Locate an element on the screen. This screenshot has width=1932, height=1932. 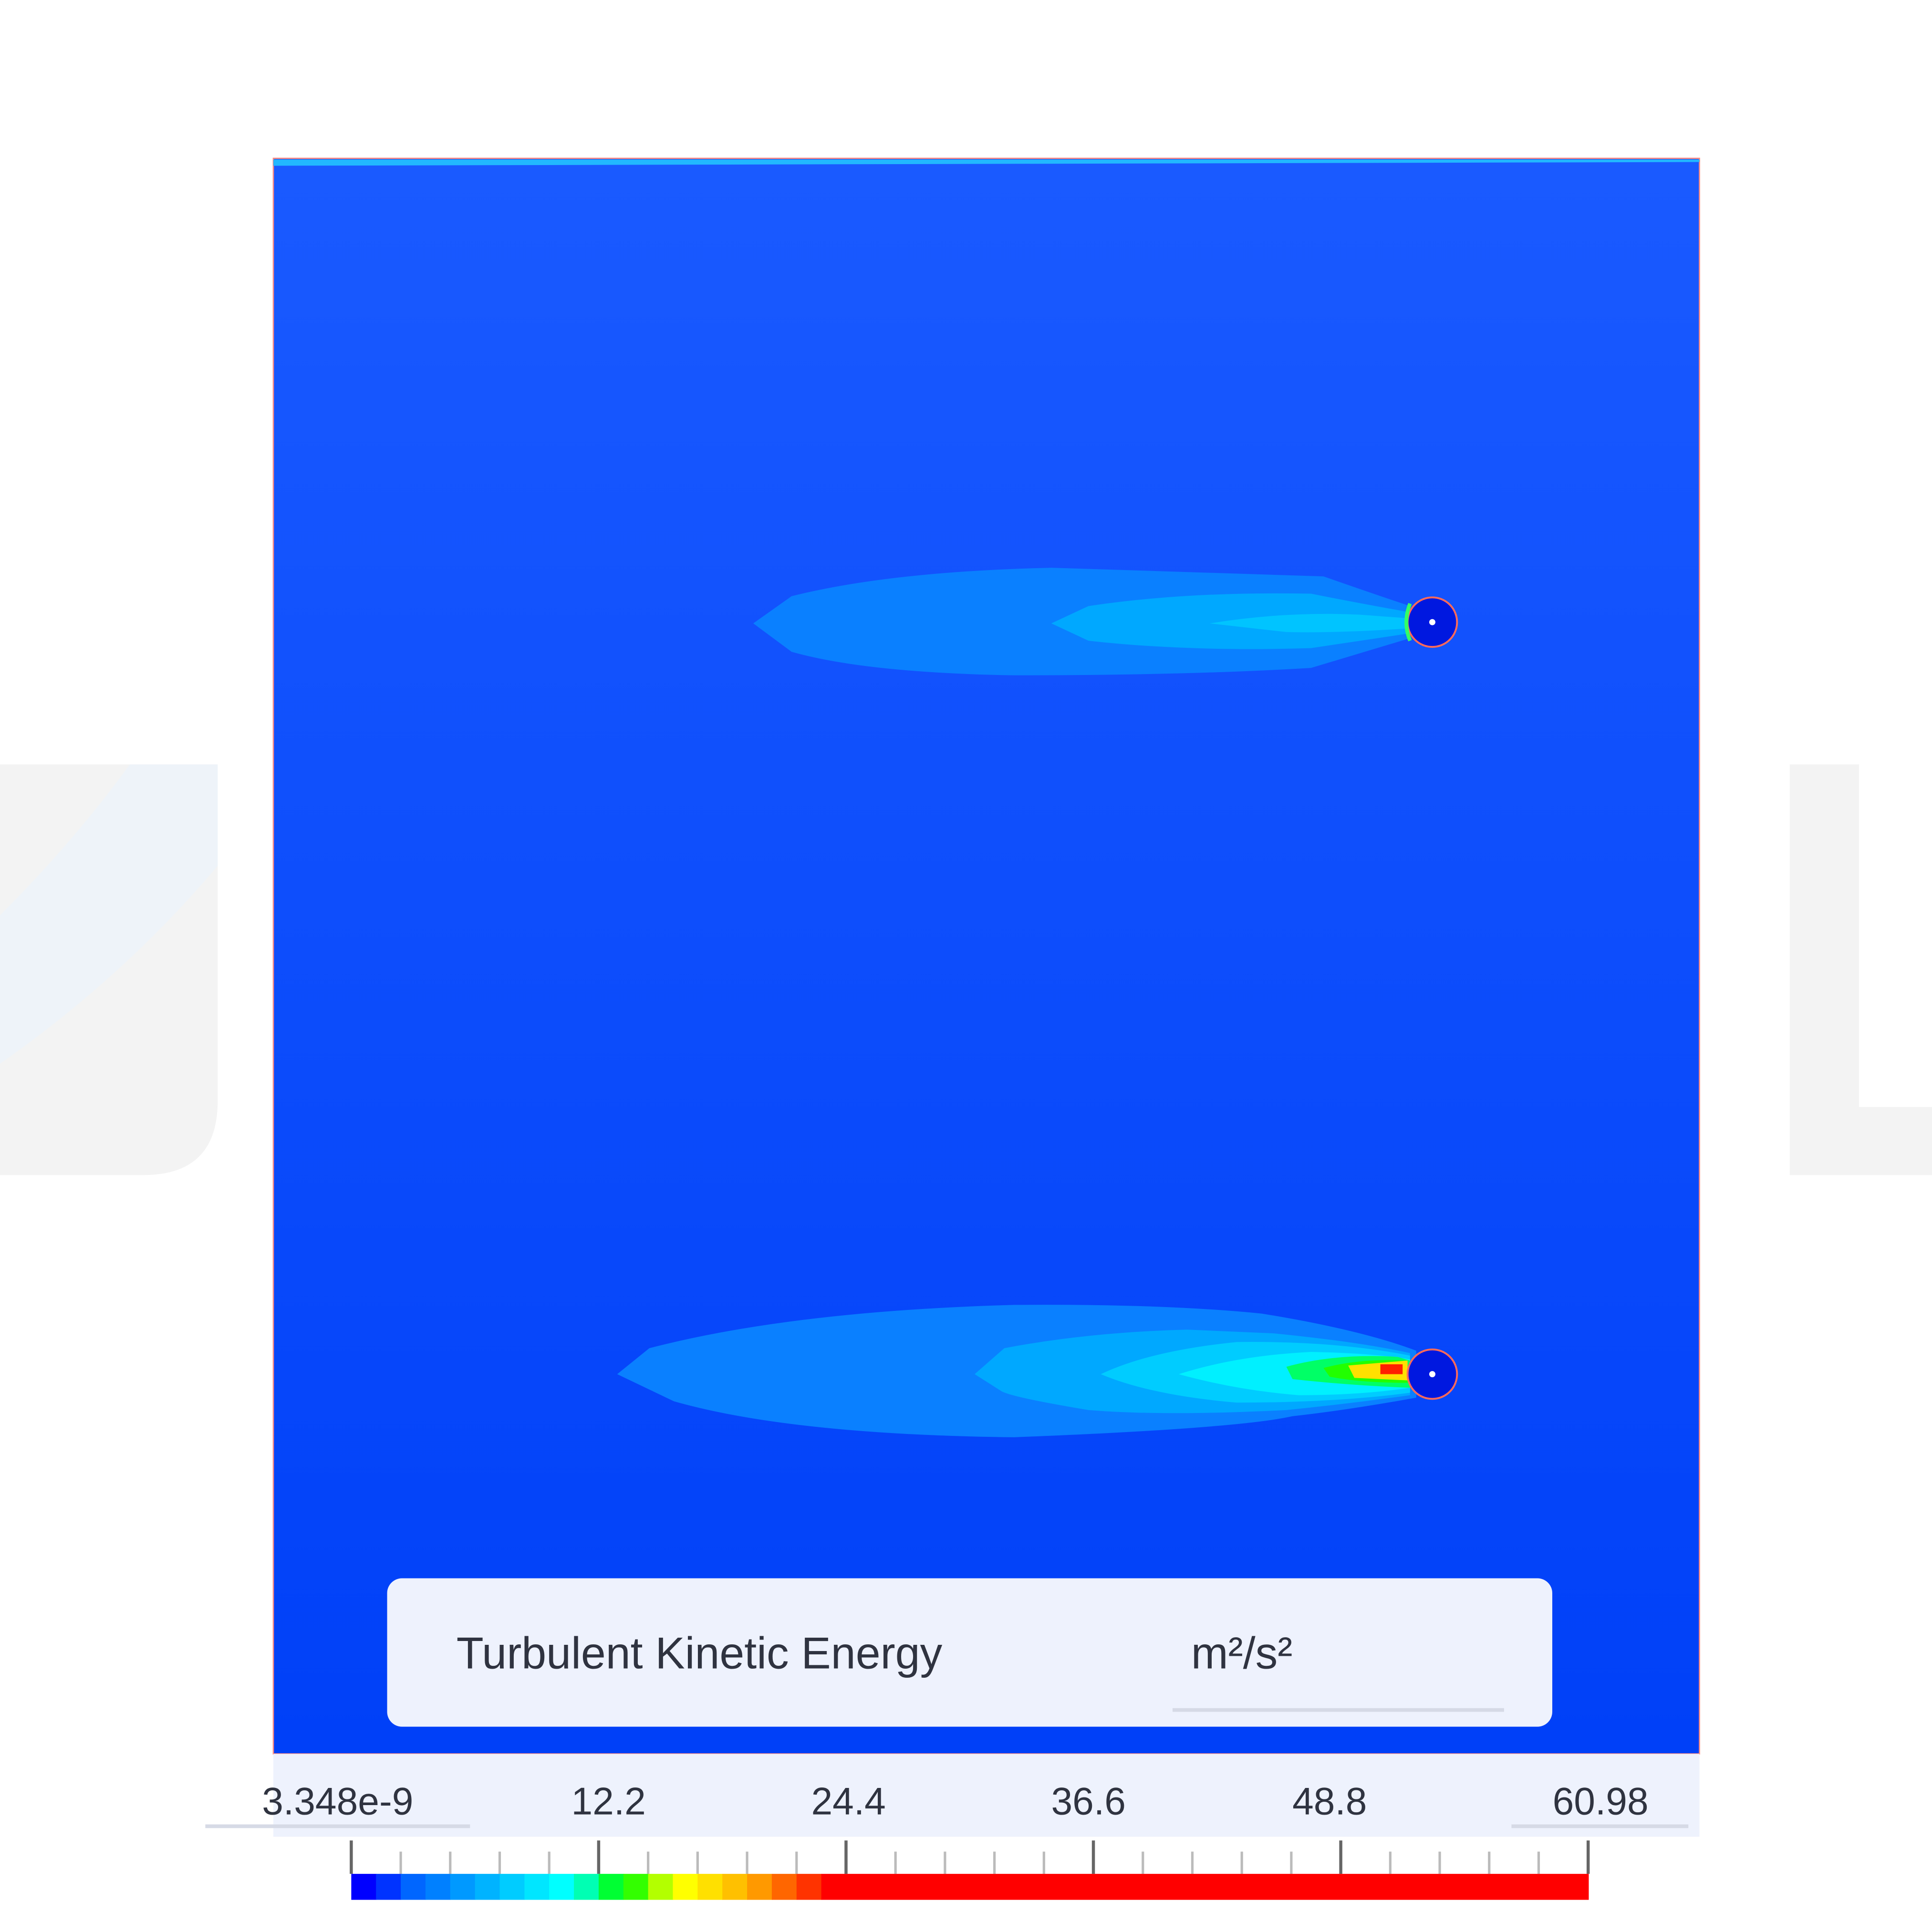
colorbar-label-band is located at coordinates (986, 1795).